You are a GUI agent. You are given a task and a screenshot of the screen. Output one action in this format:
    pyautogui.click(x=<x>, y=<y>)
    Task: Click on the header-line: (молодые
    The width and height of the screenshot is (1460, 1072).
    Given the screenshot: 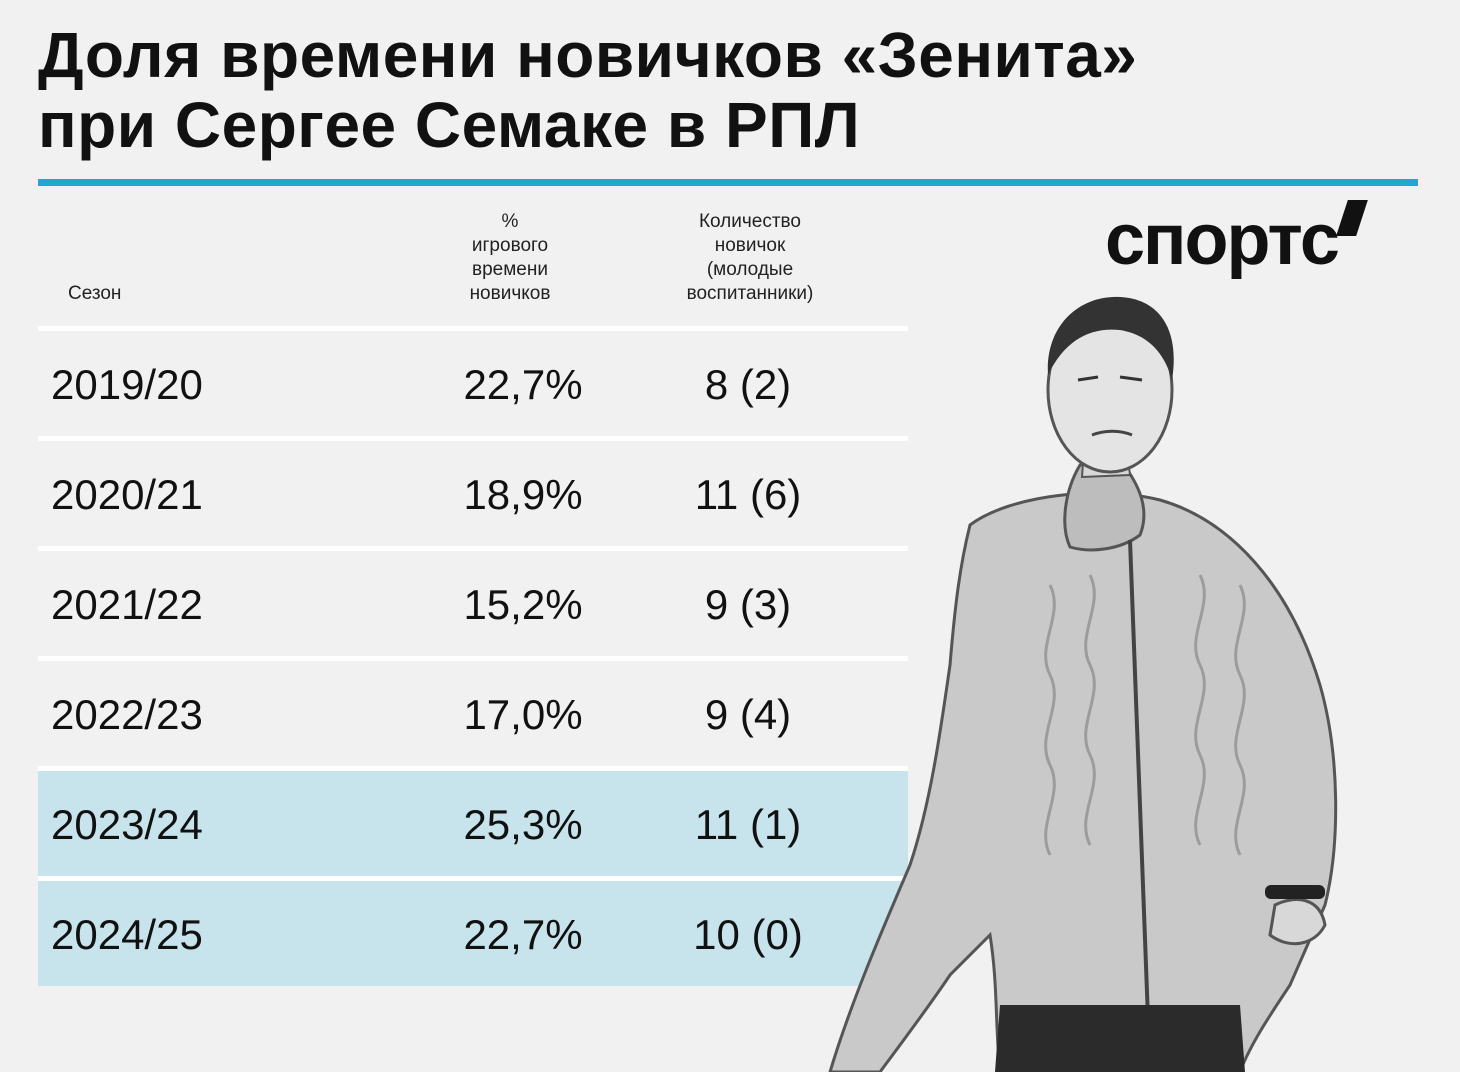 What is the action you would take?
    pyautogui.click(x=750, y=269)
    